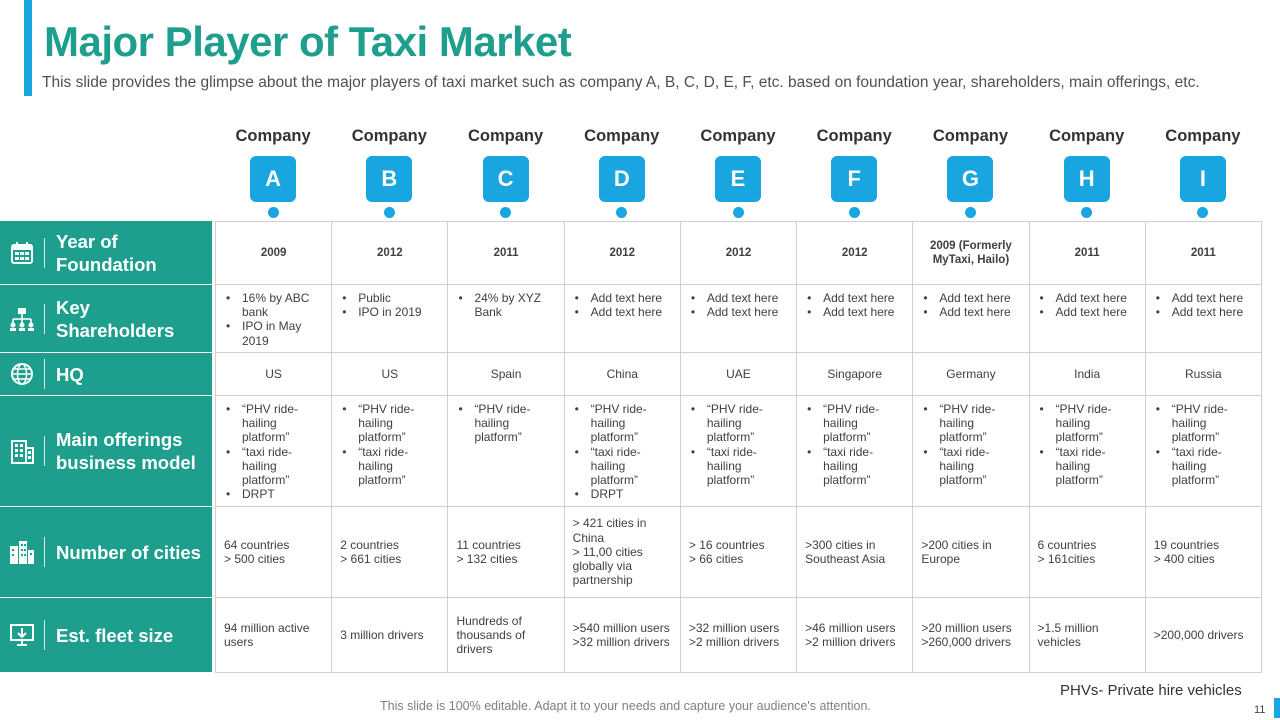  What do you see at coordinates (971, 318) in the screenshot?
I see `cell-shareholders-g: Add text hereAdd text here` at bounding box center [971, 318].